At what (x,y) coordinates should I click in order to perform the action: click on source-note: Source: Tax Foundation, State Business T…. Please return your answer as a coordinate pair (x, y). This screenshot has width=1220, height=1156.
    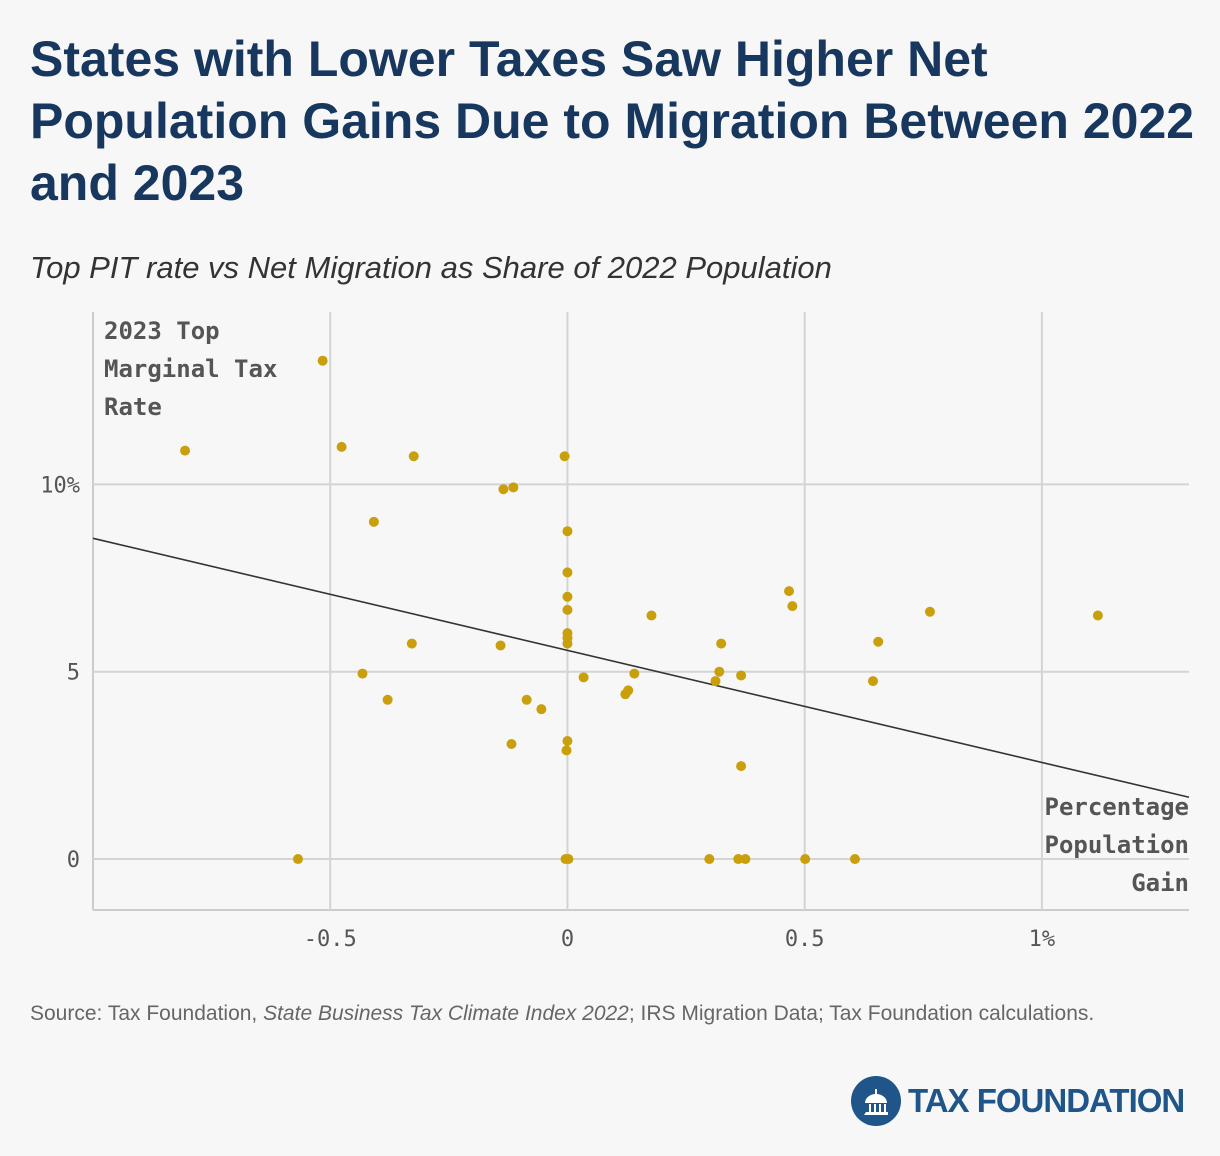
    Looking at the image, I should click on (570, 1014).